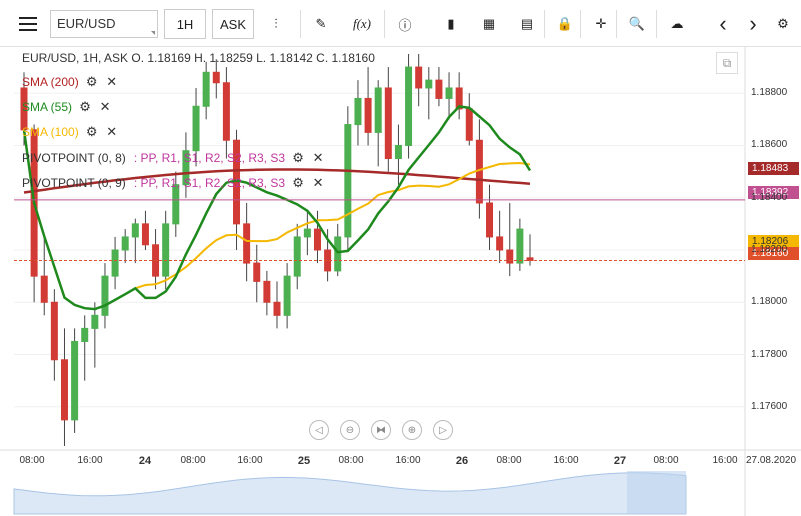 This screenshot has width=801, height=516. What do you see at coordinates (153, 33) in the screenshot?
I see `caret-down-icon` at bounding box center [153, 33].